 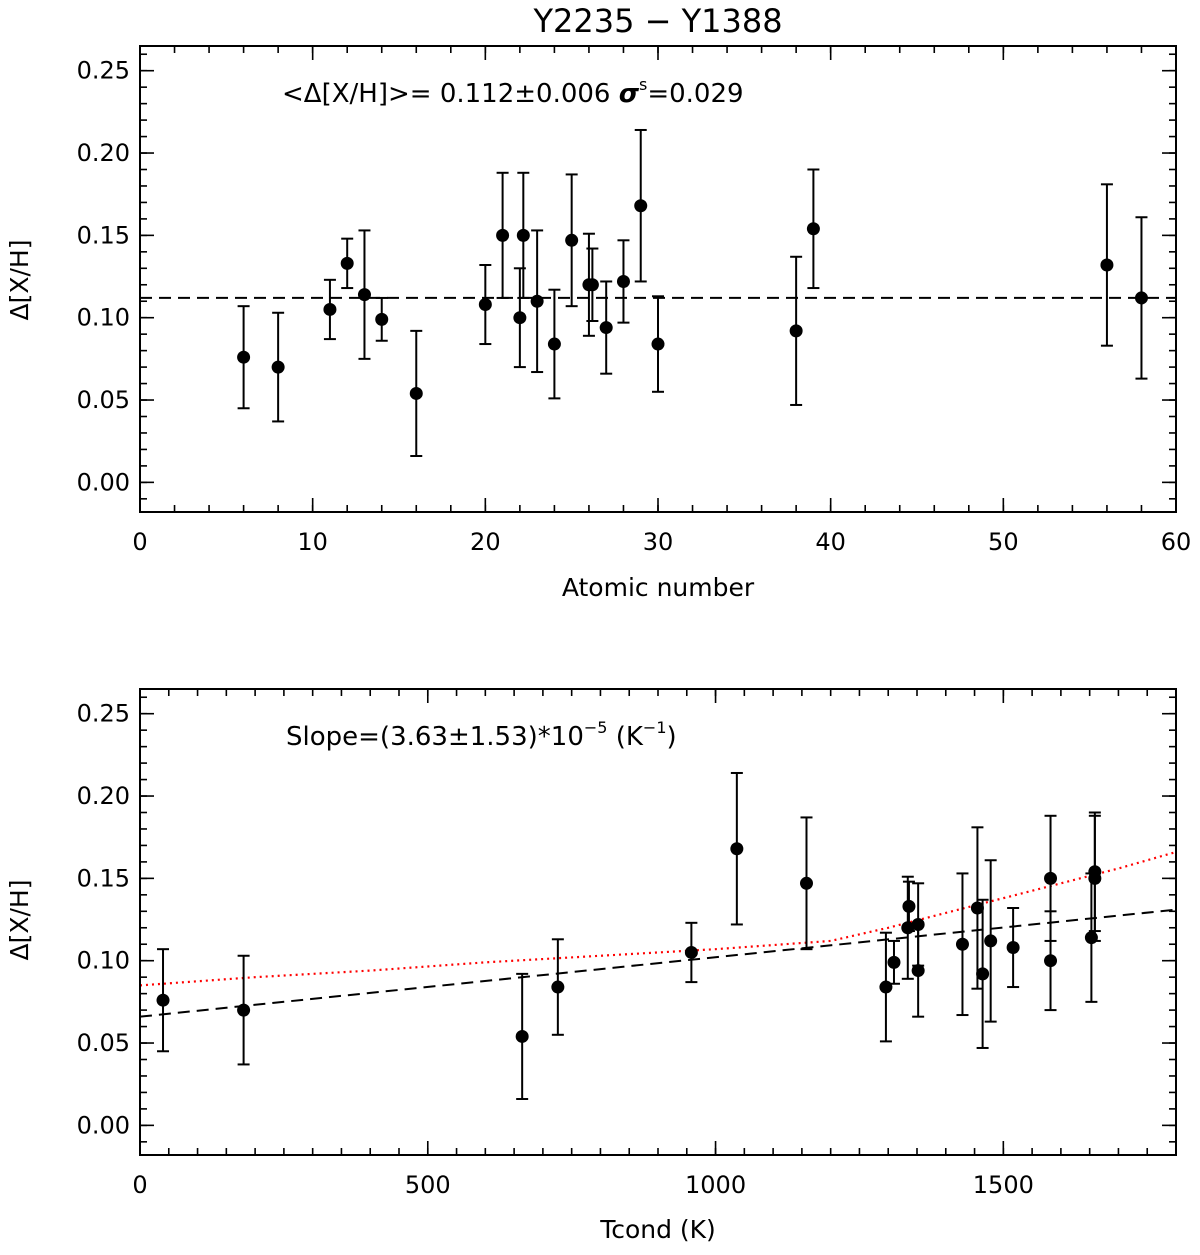 What do you see at coordinates (657, 21) in the screenshot?
I see `chart-title: Y2235 − Y1388` at bounding box center [657, 21].